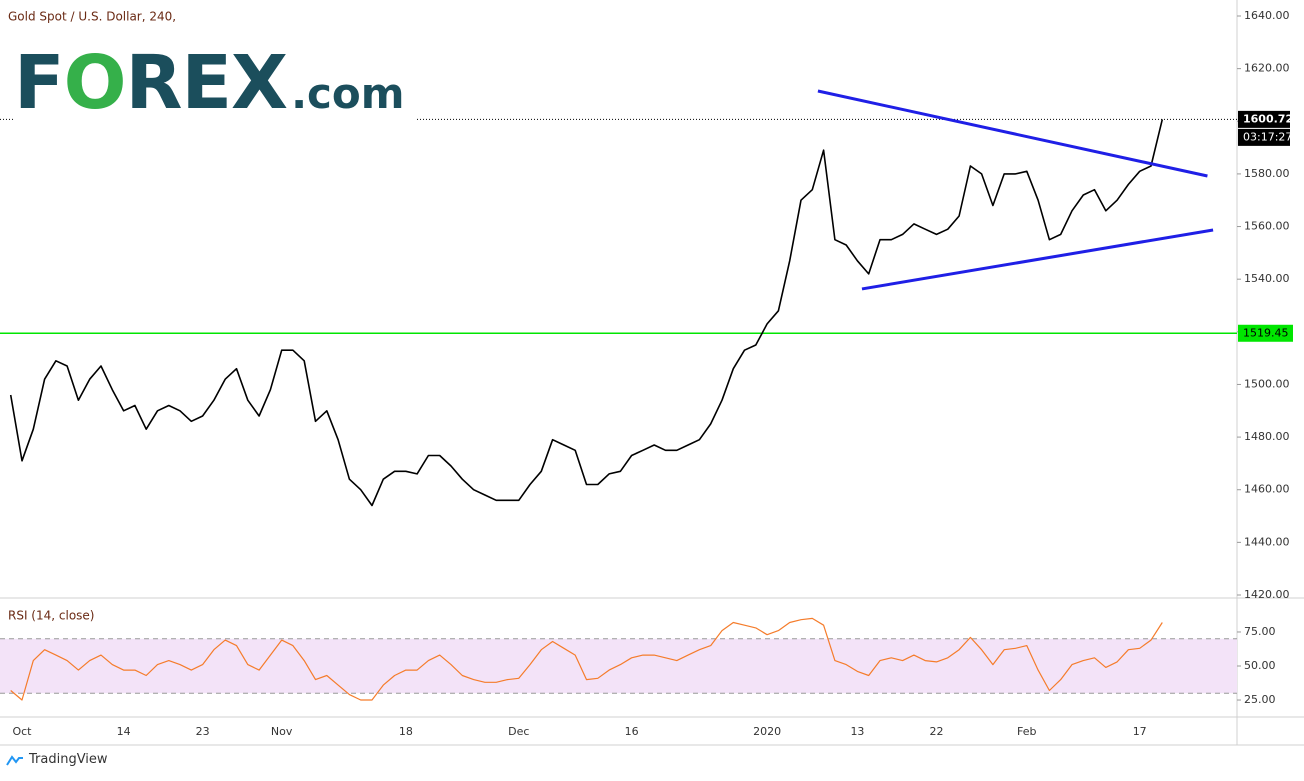 This screenshot has height=781, width=1304. Describe the element at coordinates (1267, 436) in the screenshot. I see `y-tick-label: 1480.00` at that location.